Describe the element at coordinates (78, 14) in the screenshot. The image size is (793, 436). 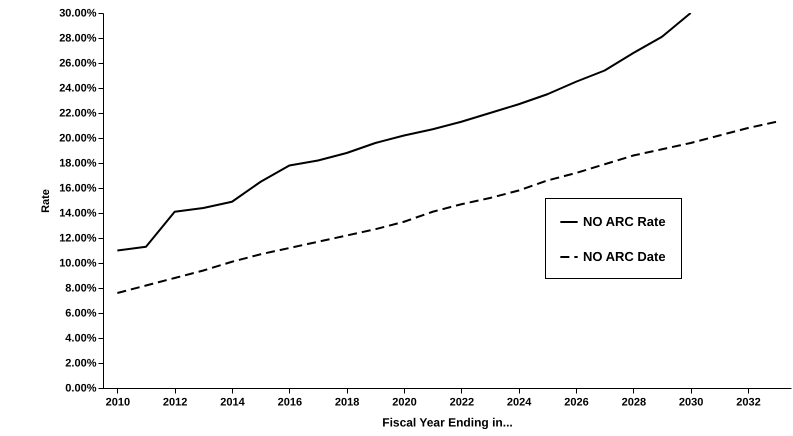
I see `y-tick-label: 30.00%` at that location.